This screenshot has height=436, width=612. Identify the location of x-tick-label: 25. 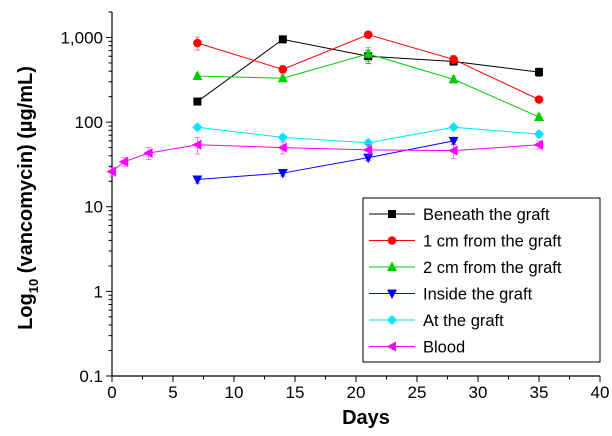
(417, 392).